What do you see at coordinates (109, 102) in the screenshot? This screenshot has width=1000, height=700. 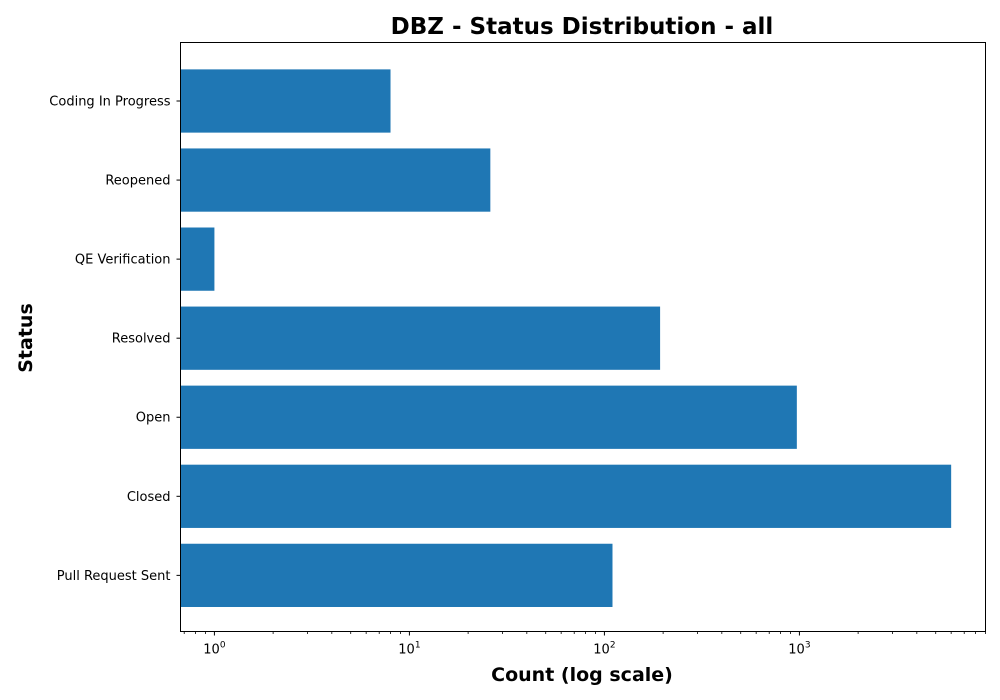 I see `y-tick-label: Coding In Progress` at bounding box center [109, 102].